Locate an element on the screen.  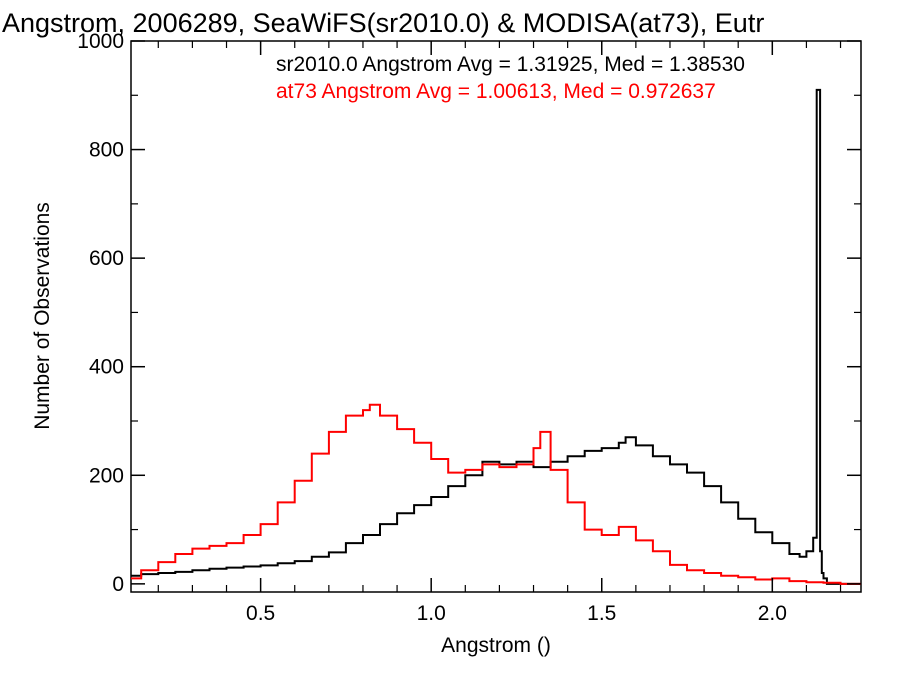
y-tick-label: 600 is located at coordinates (106, 258).